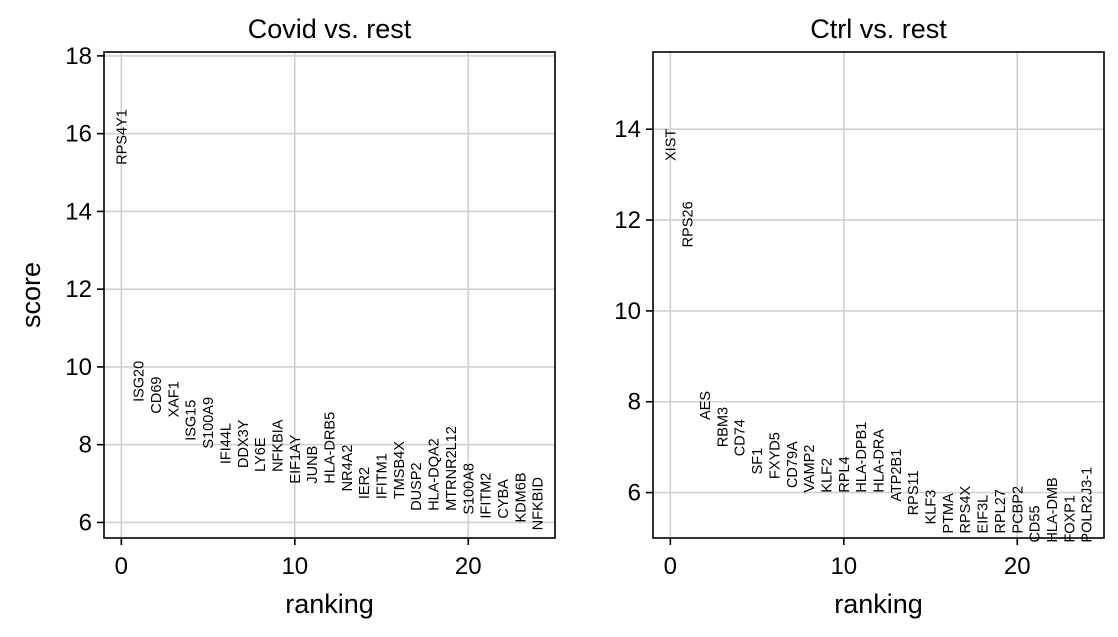  What do you see at coordinates (878, 29) in the screenshot?
I see `panel-title: Ctrl vs. rest` at bounding box center [878, 29].